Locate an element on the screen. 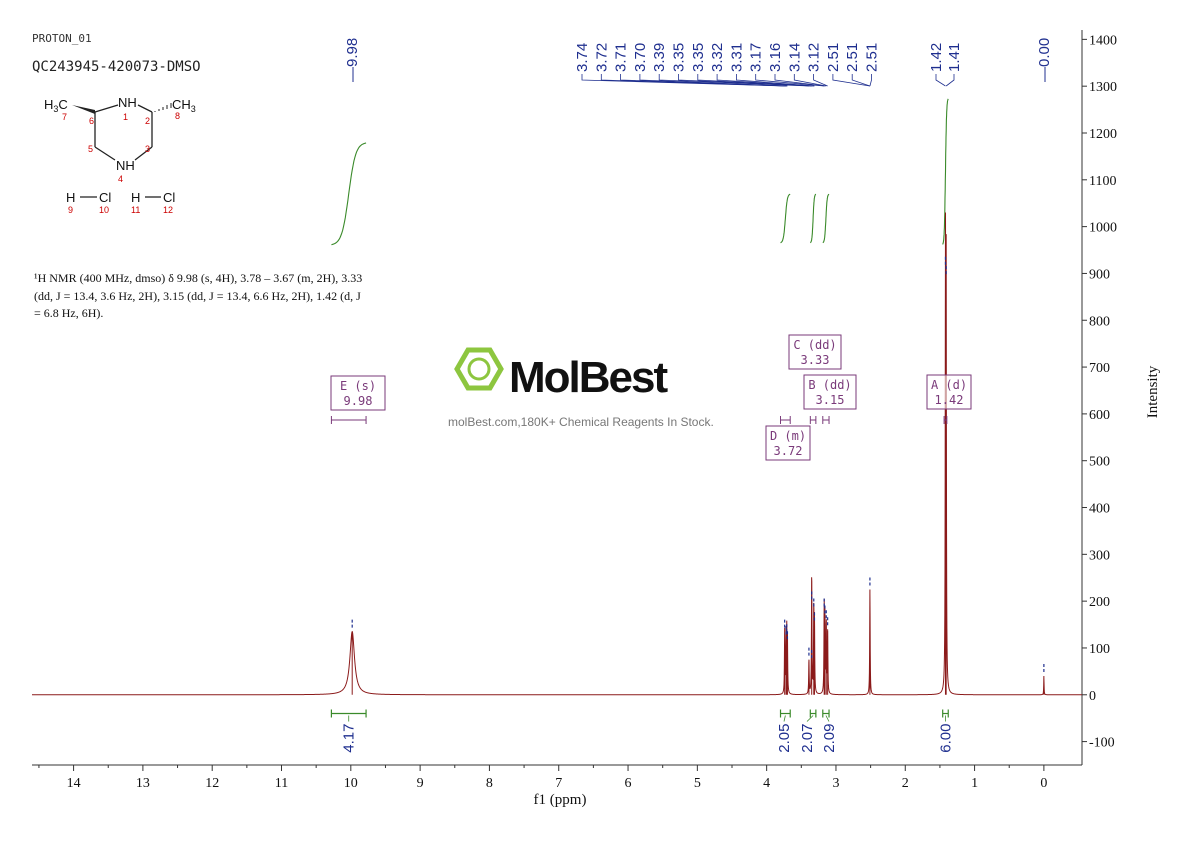 This screenshot has height=846, width=1190. multiplet-label: A (d) is located at coordinates (949, 385).